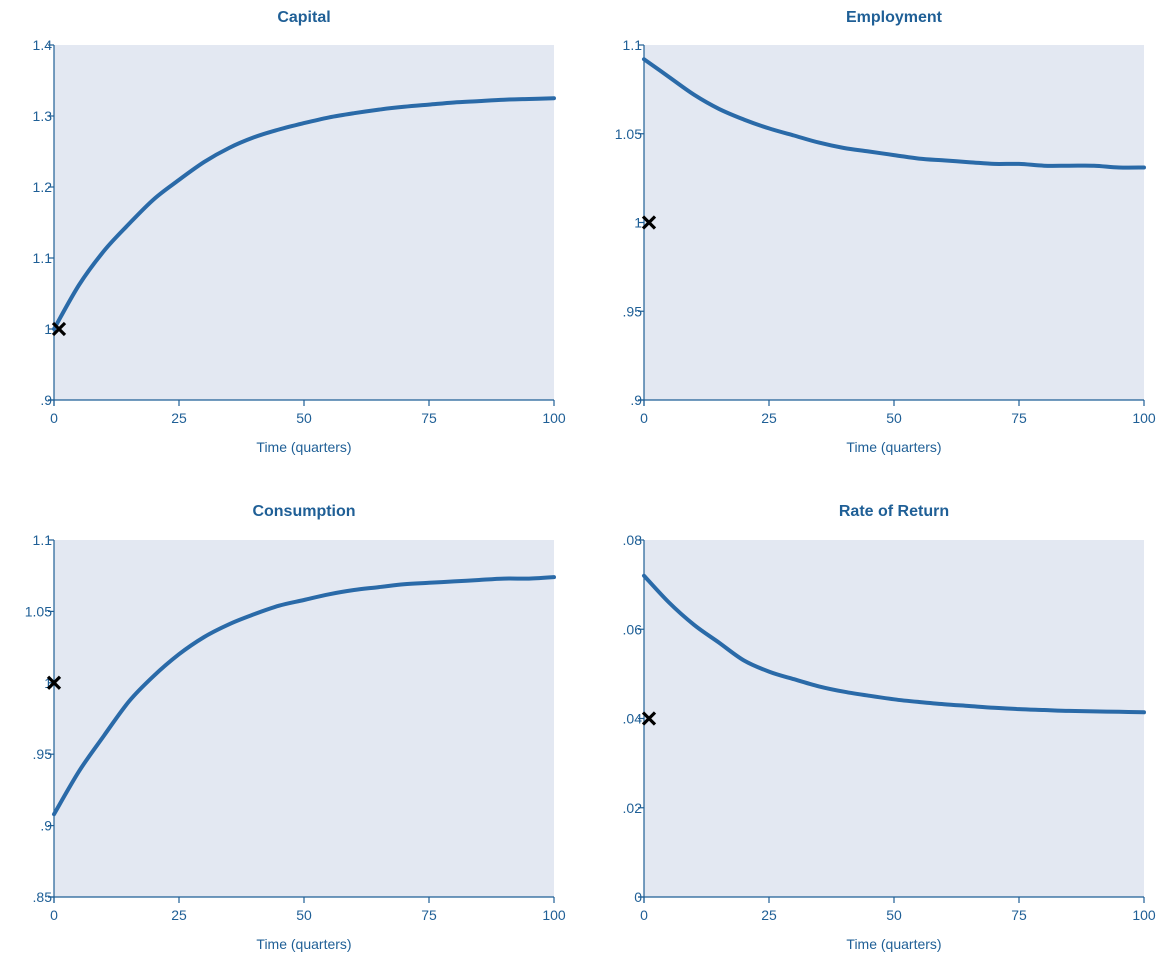  What do you see at coordinates (43, 116) in the screenshot?
I see `y-tick-label: 1.3` at bounding box center [43, 116].